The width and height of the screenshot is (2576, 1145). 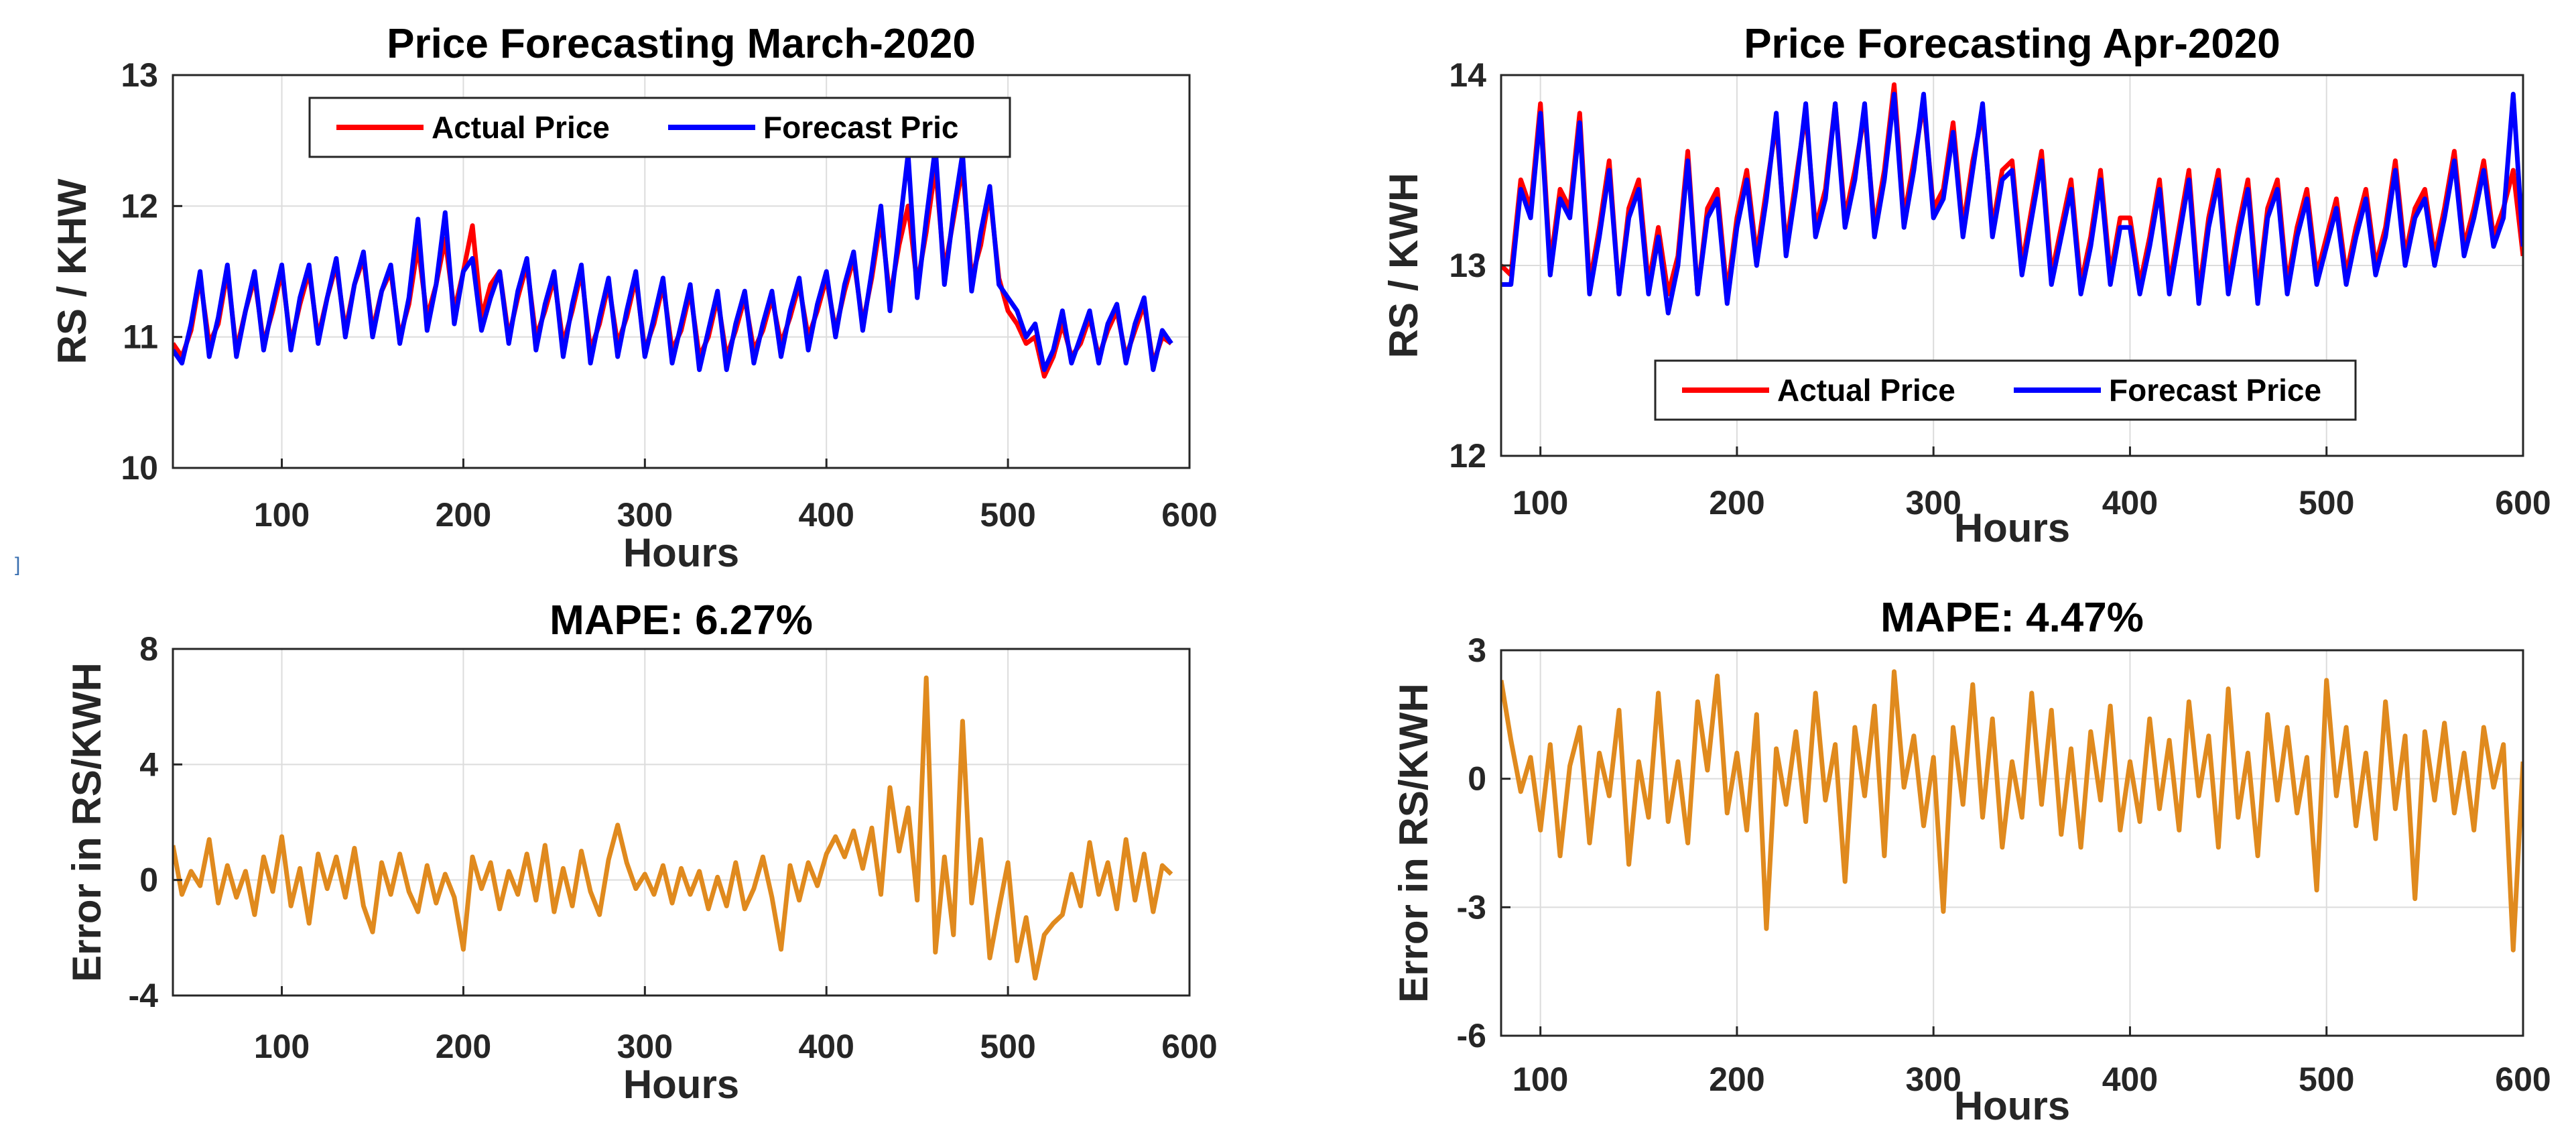 I want to click on y-tick-label: -4, so click(x=144, y=995).